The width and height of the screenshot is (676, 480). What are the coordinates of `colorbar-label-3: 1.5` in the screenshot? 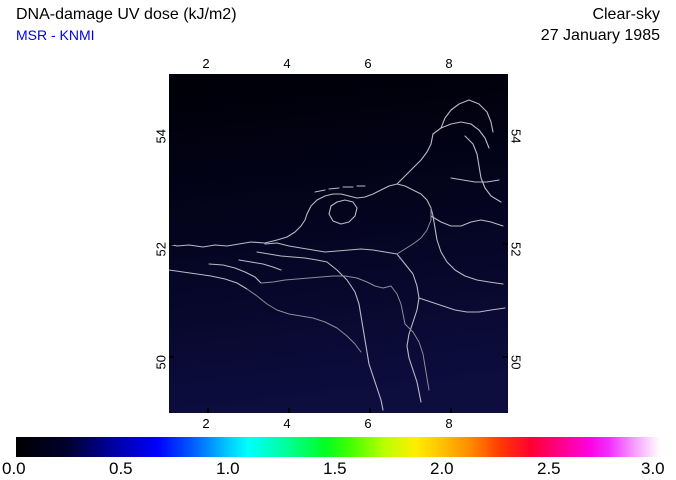 It's located at (335, 468).